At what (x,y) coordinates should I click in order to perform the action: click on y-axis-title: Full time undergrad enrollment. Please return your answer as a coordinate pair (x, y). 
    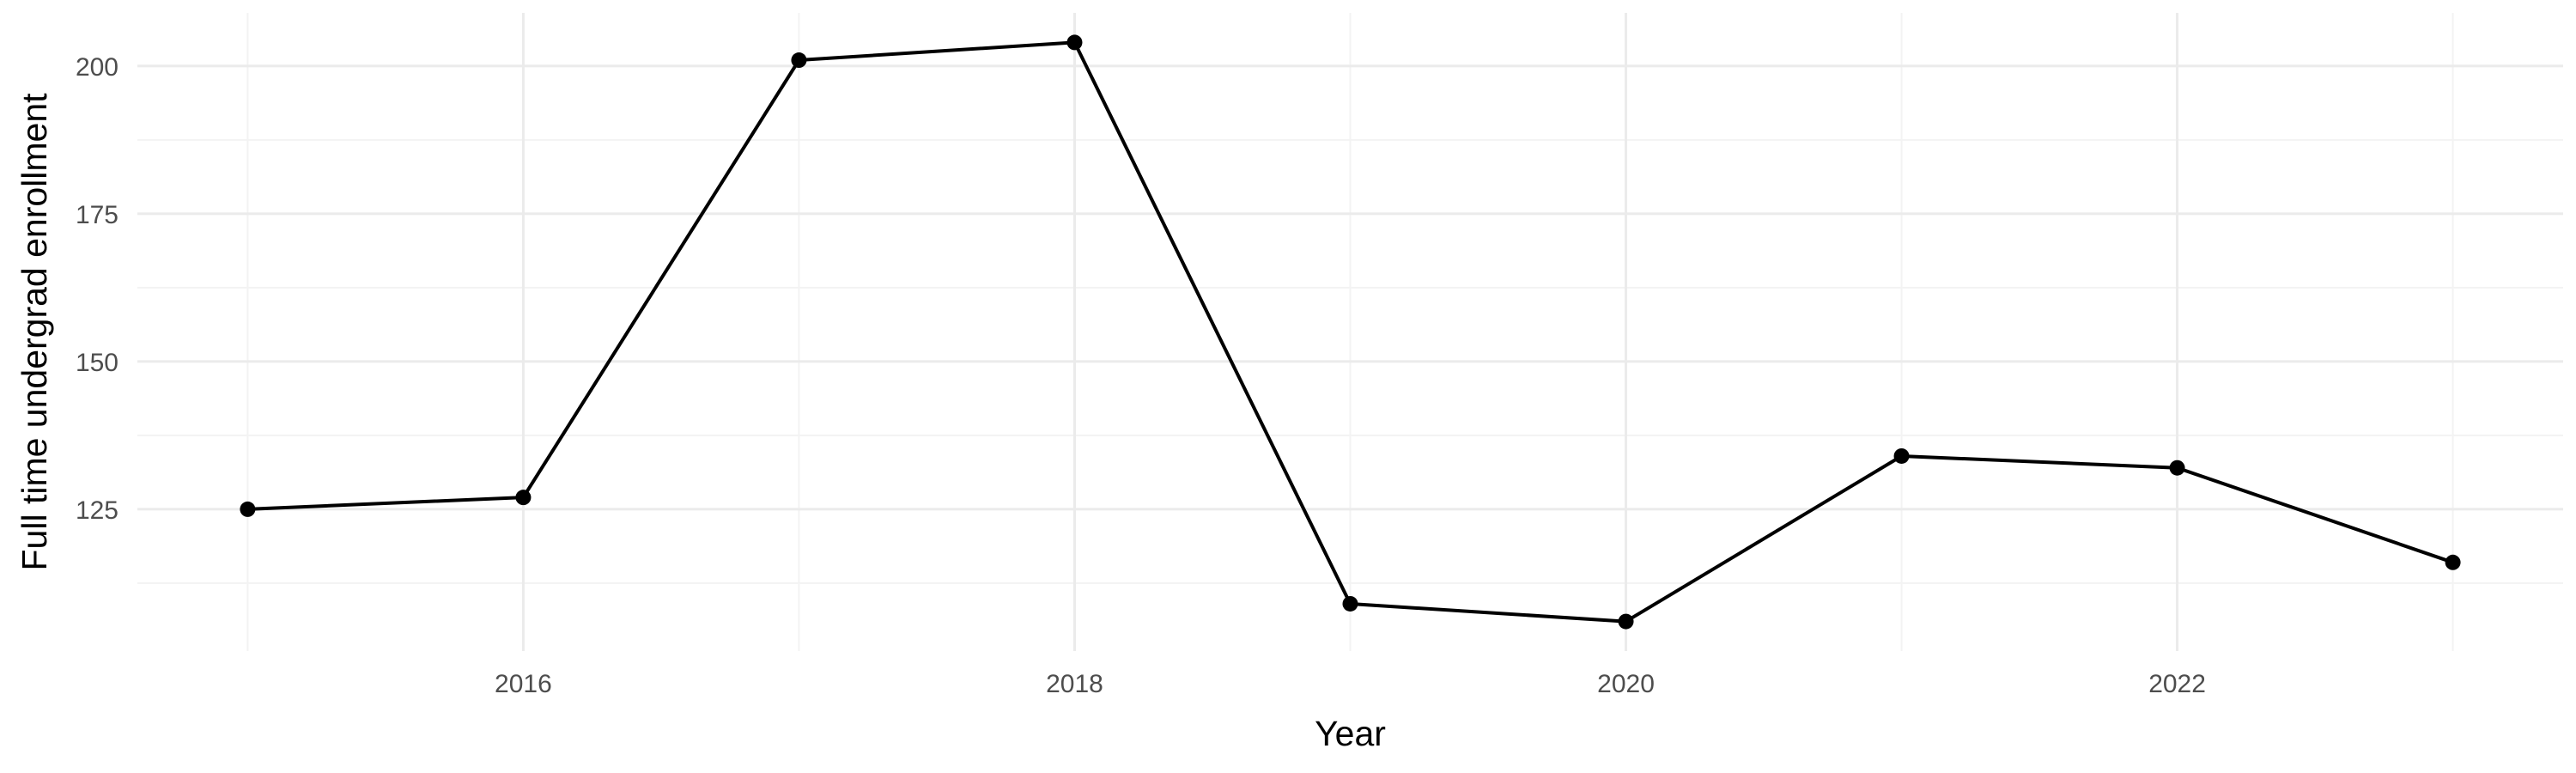
    Looking at the image, I should click on (34, 332).